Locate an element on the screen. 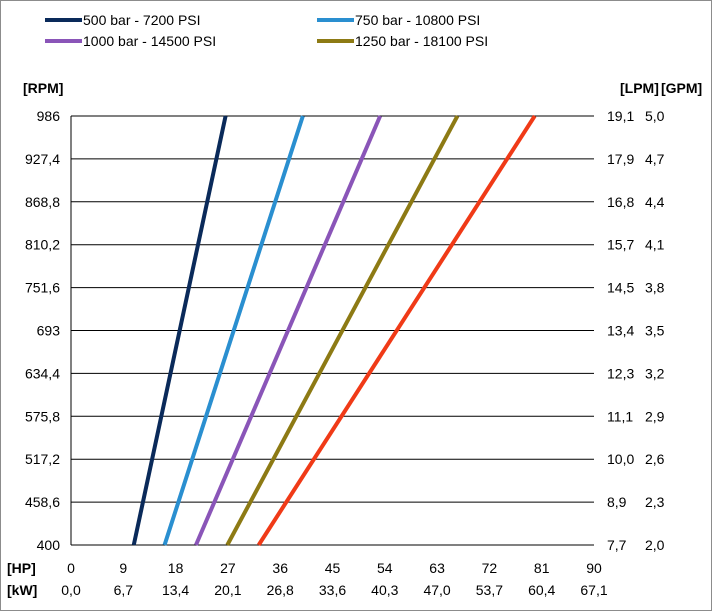 Image resolution: width=714 pixels, height=613 pixels. lpm-tick-label: 17,9 is located at coordinates (620, 159).